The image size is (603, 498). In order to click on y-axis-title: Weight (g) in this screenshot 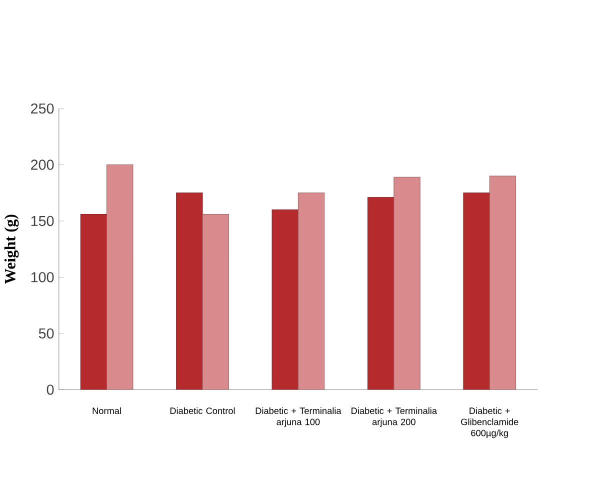, I will do `click(11, 249)`.